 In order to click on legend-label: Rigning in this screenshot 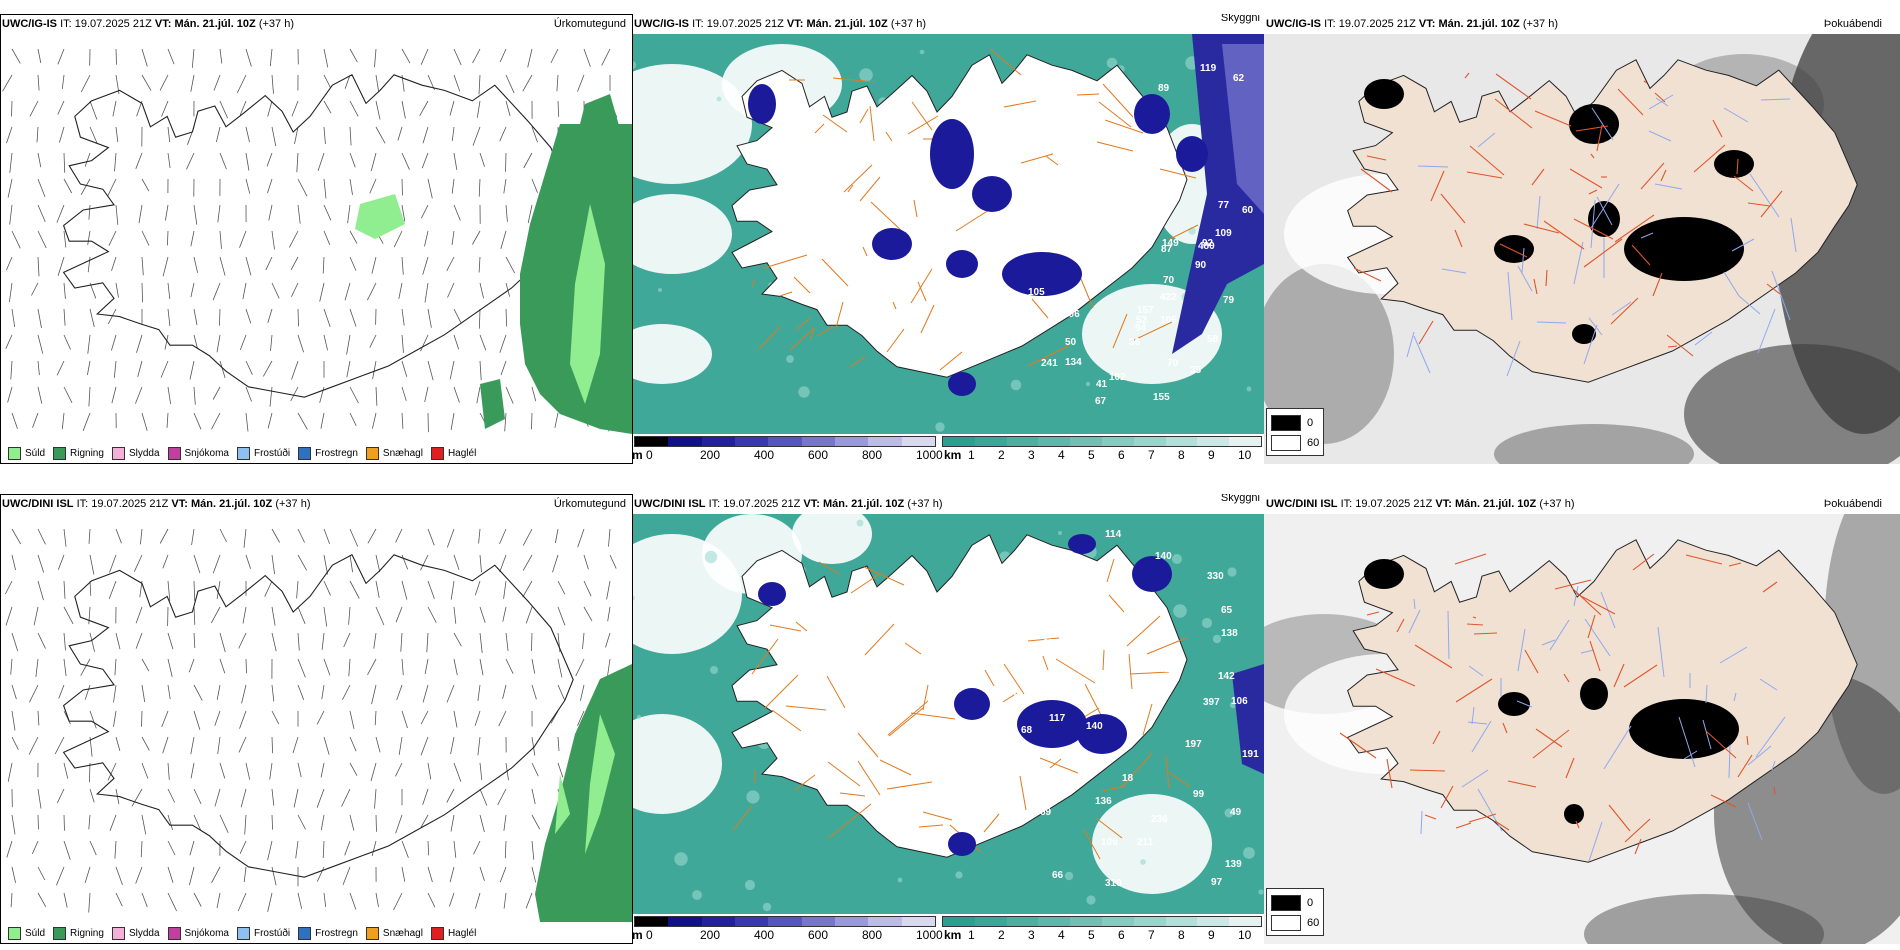, I will do `click(87, 453)`.